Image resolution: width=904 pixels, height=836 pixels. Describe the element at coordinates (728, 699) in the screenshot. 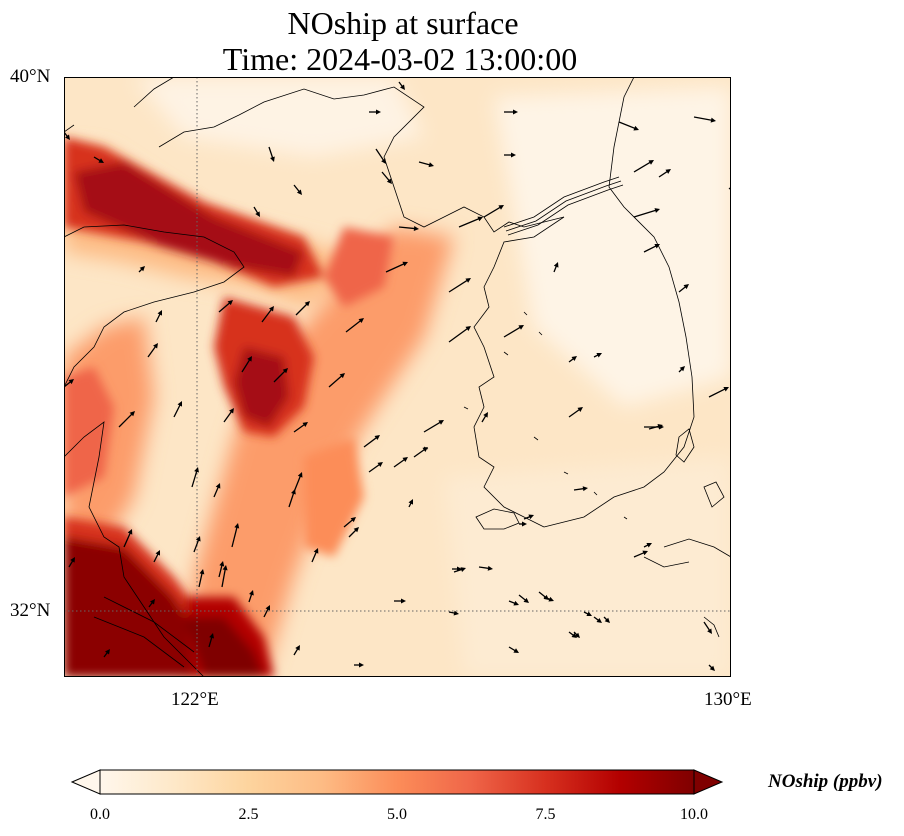

I see `lon-tick-label-130e: 130°E` at that location.